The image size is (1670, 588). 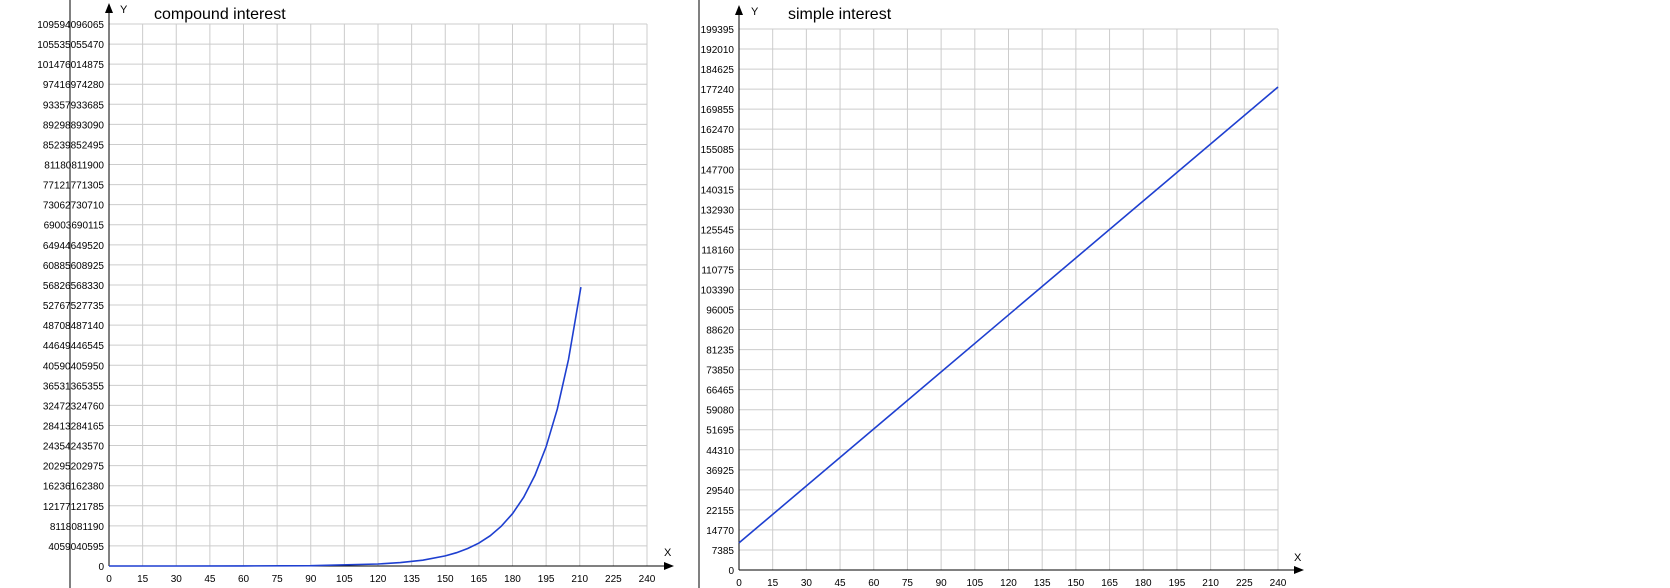 What do you see at coordinates (344, 579) in the screenshot?
I see `compound-x-tick-label: 105` at bounding box center [344, 579].